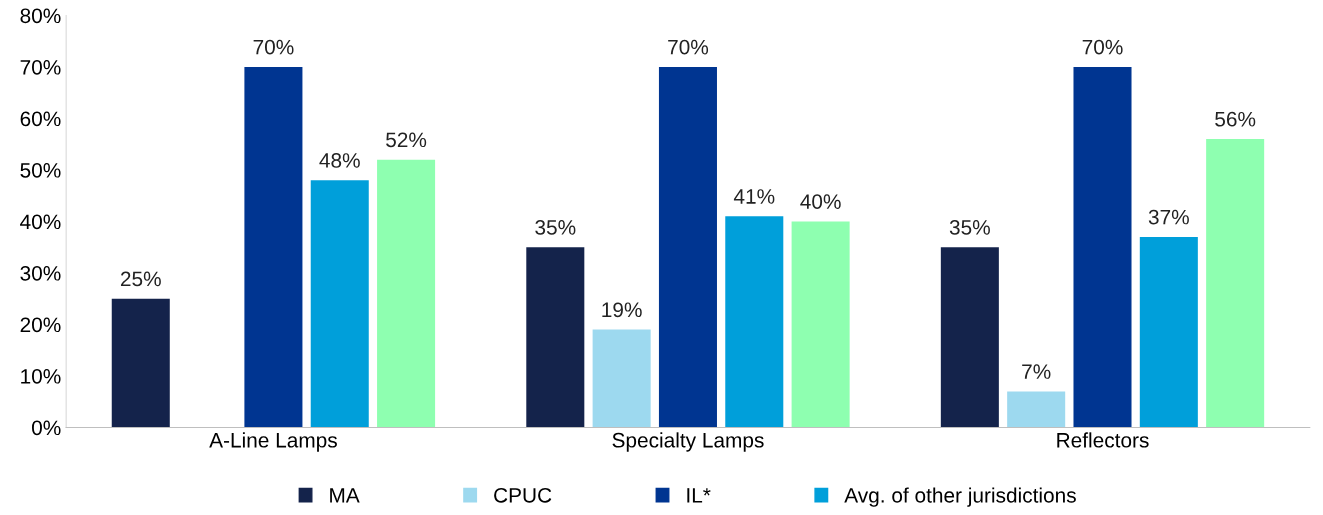 The image size is (1323, 515). Describe the element at coordinates (960, 497) in the screenshot. I see `legend-label: Avg. of other jurisdictions` at that location.